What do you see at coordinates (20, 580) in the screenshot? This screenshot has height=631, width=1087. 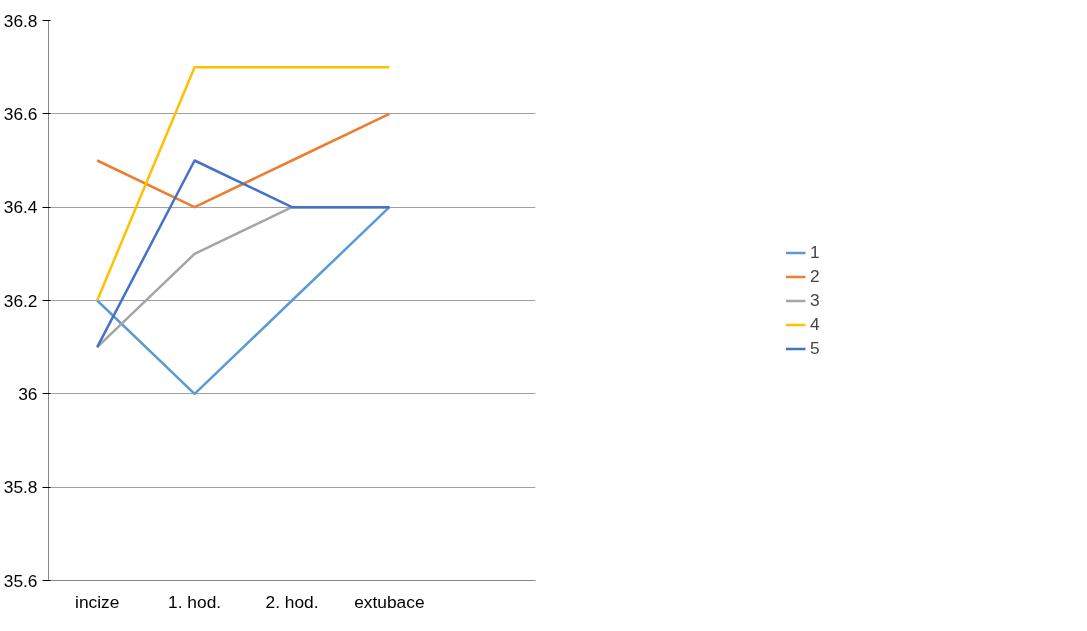 I see `y-tick-label: 35.6` at bounding box center [20, 580].